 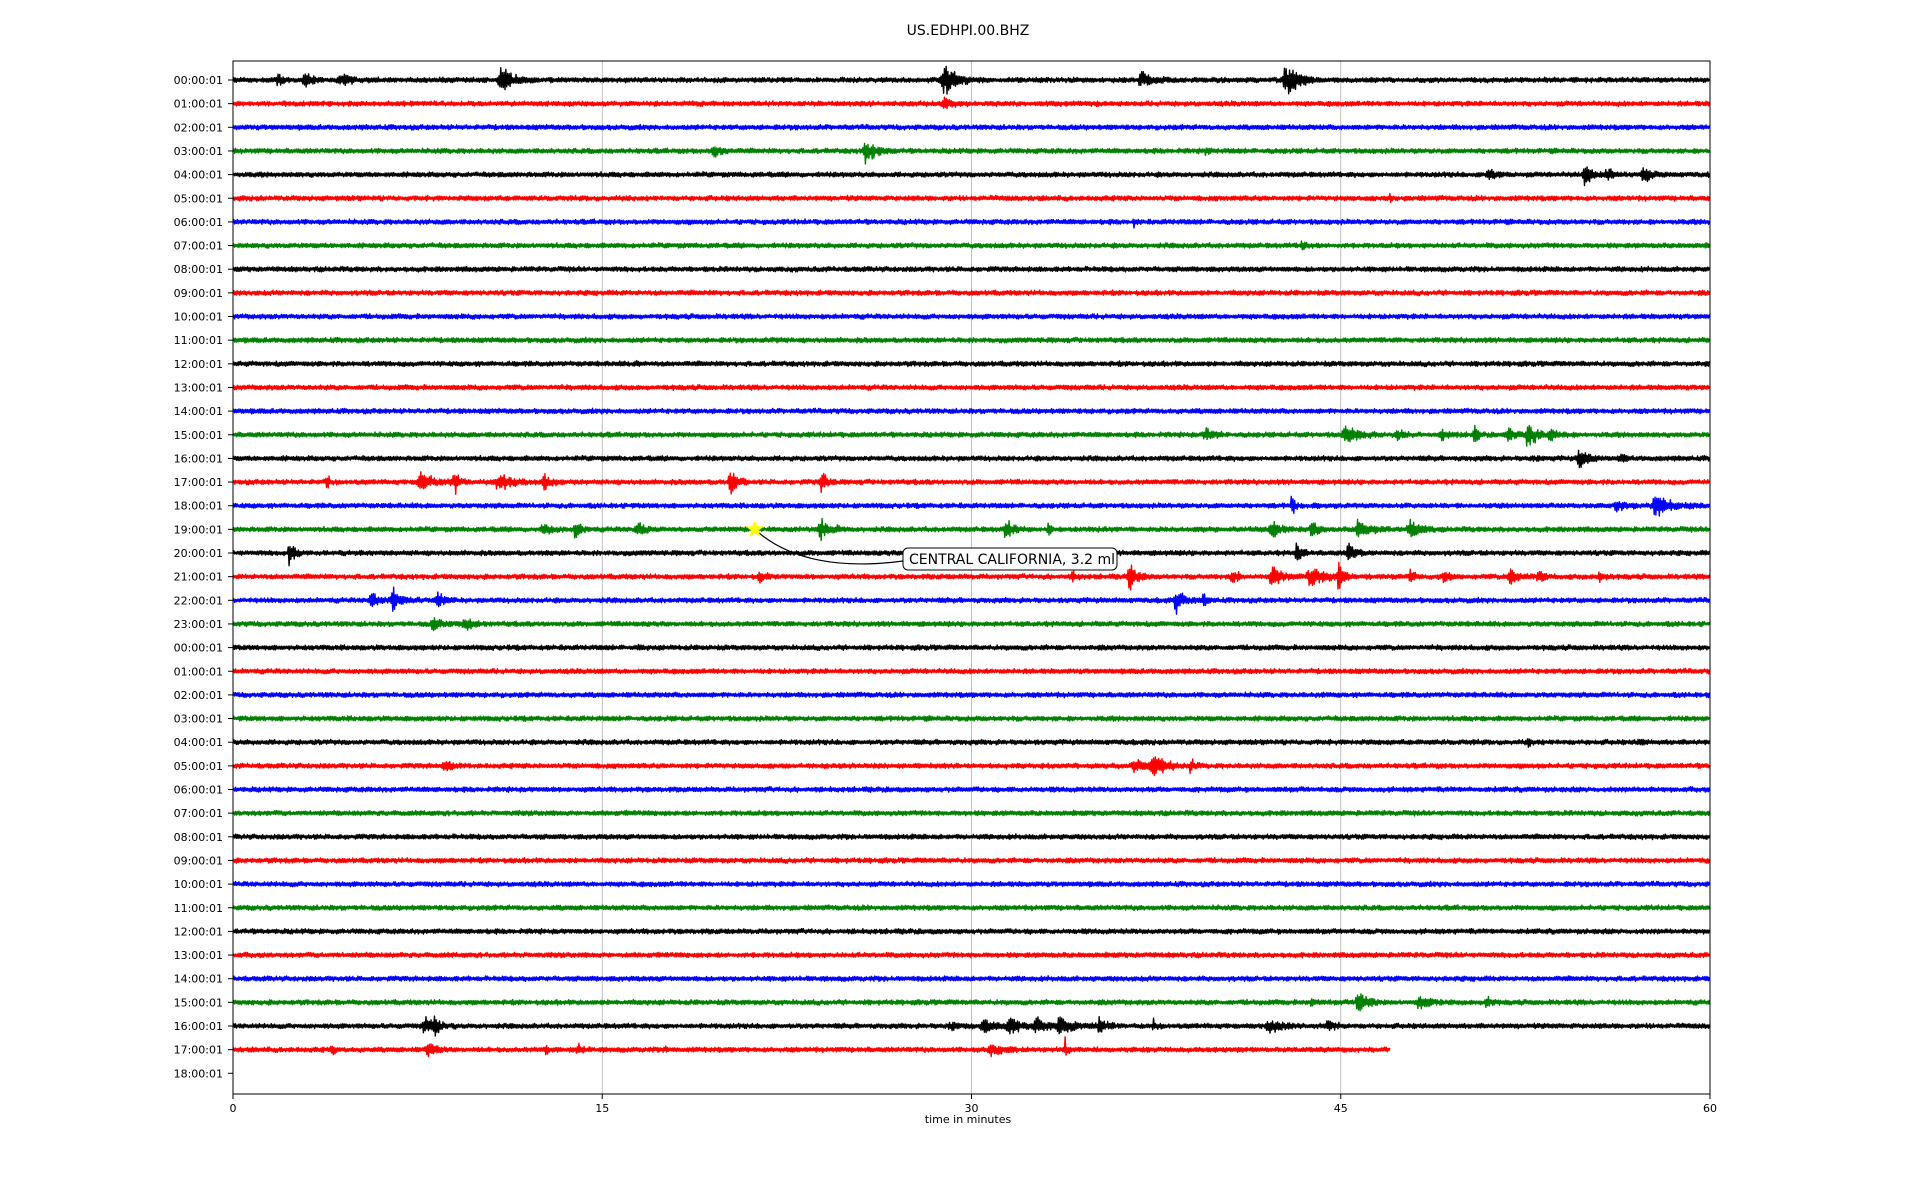 I want to click on event-annotation: CENTRAL CALIFORNIA, 3.2 ml, so click(x=931, y=545).